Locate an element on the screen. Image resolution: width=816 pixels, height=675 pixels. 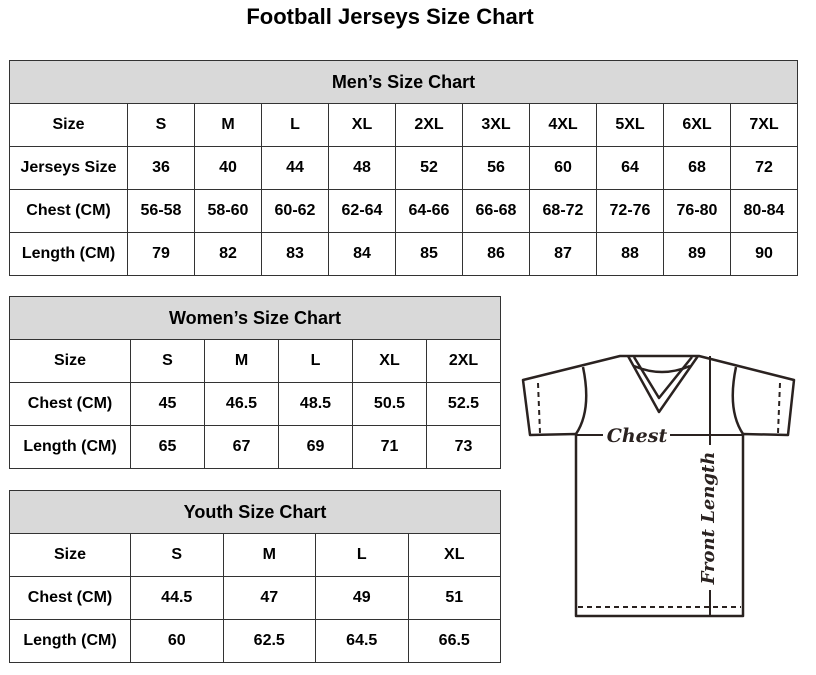
table-row: Size S M L XL 2XL is located at coordinates (255, 361).